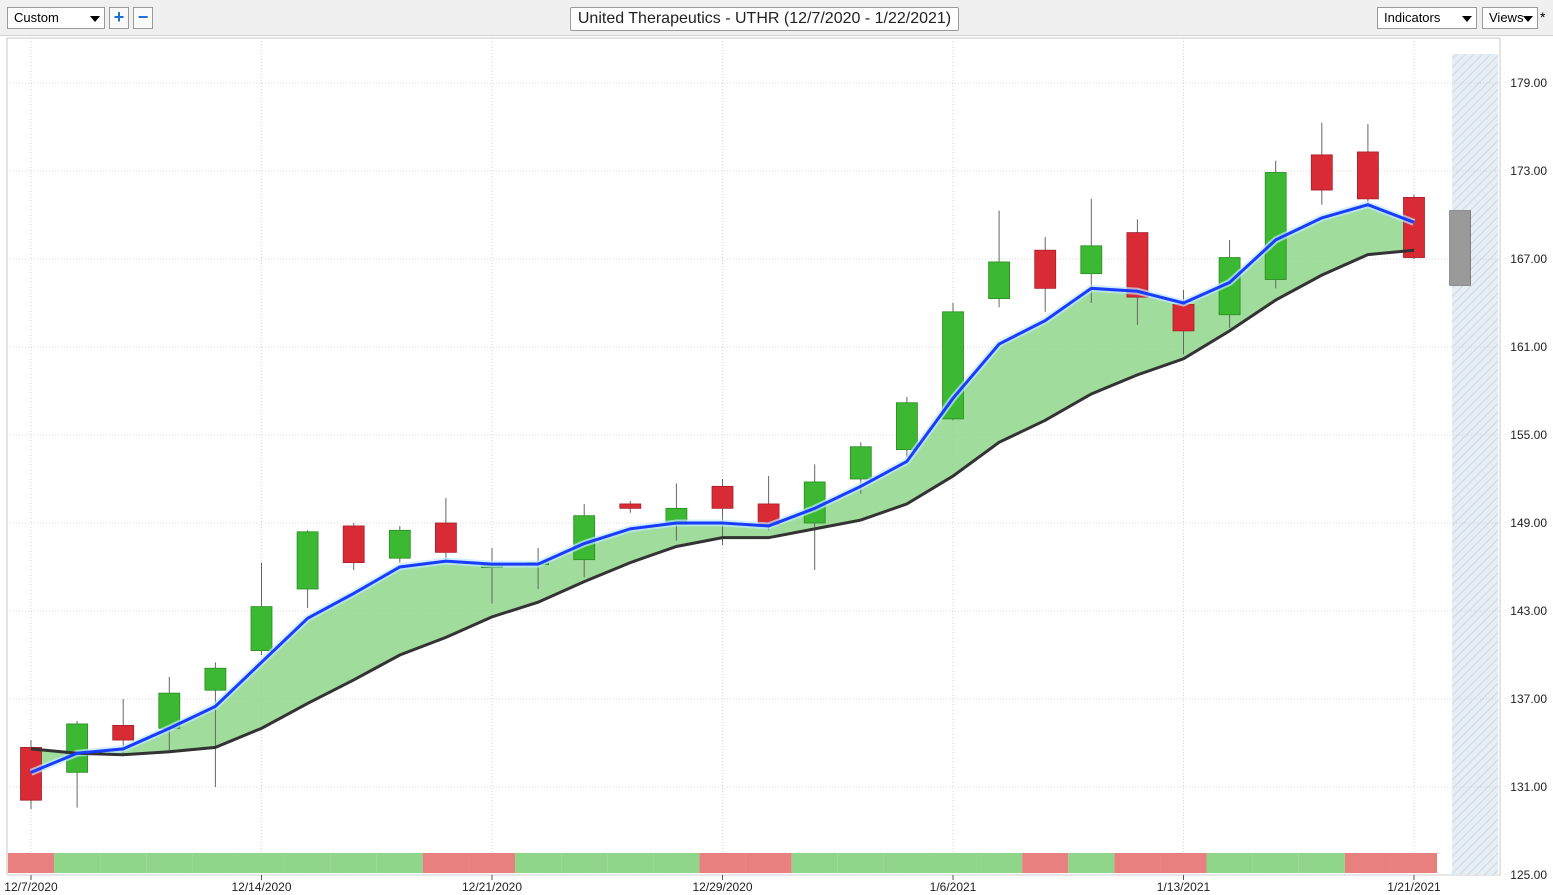 This screenshot has height=895, width=1553. What do you see at coordinates (1475, 464) in the screenshot?
I see `forecast-zone` at bounding box center [1475, 464].